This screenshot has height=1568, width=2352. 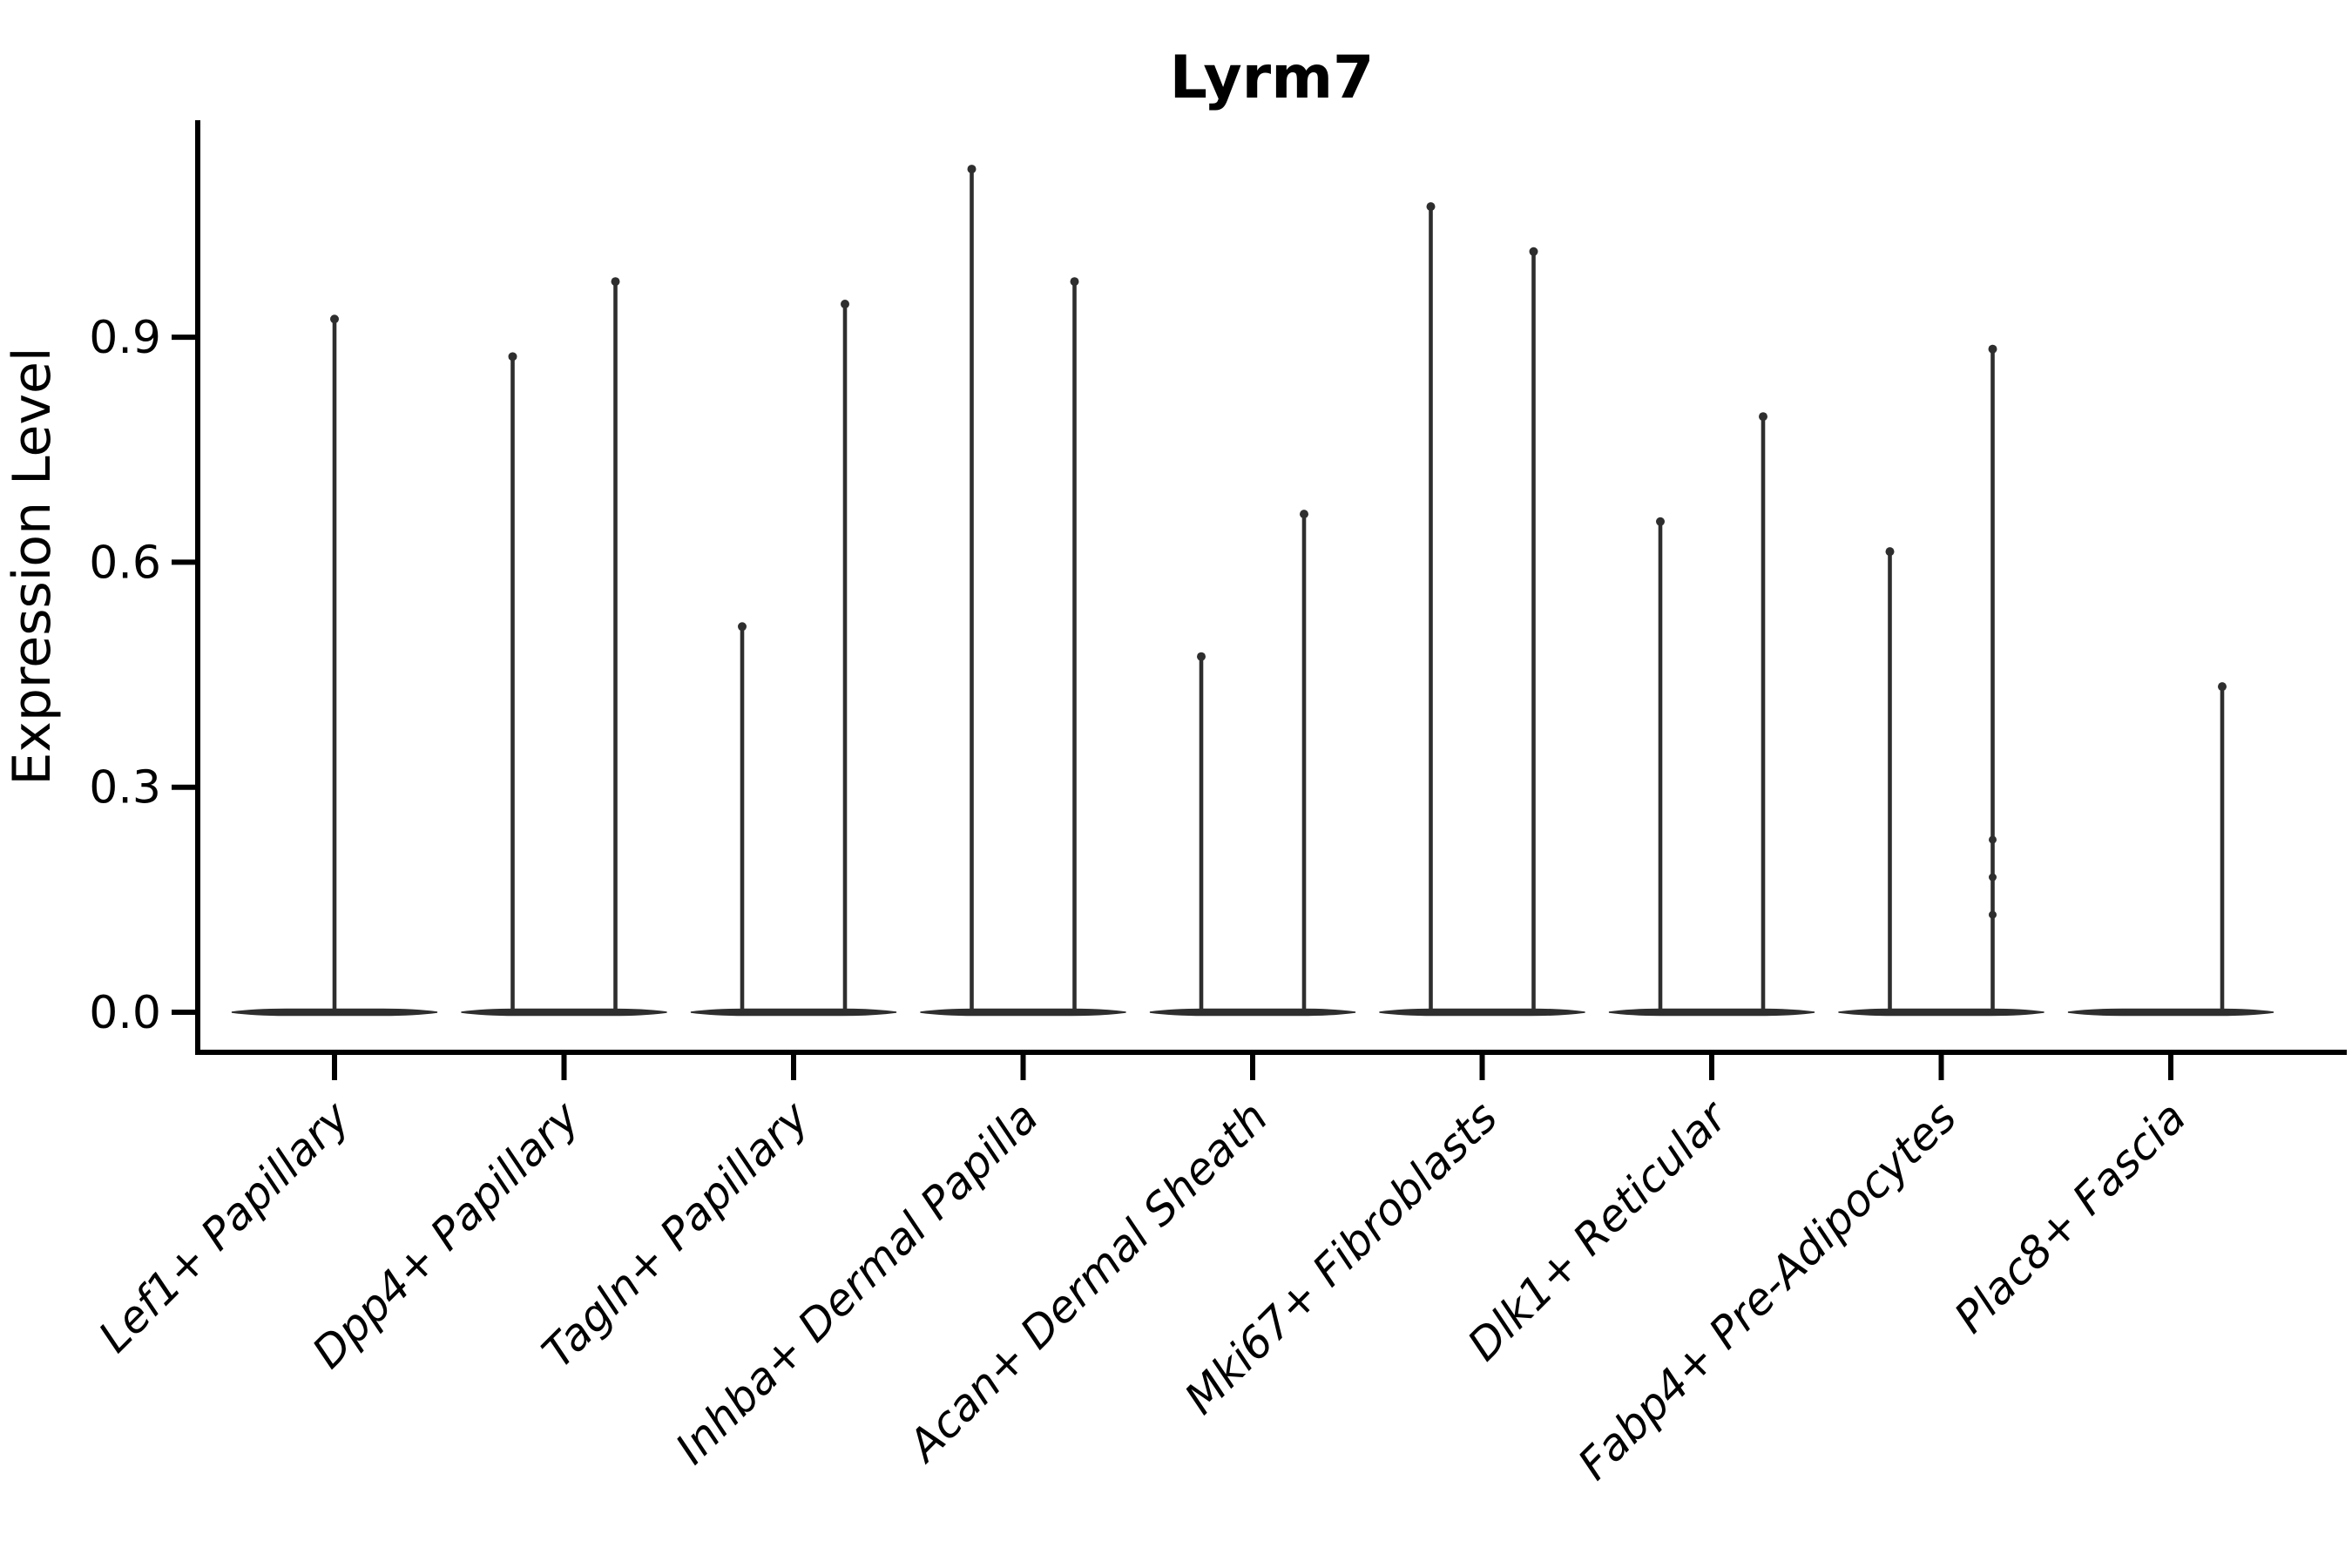 What do you see at coordinates (1272, 78) in the screenshot?
I see `chart-title: Lyrm7` at bounding box center [1272, 78].